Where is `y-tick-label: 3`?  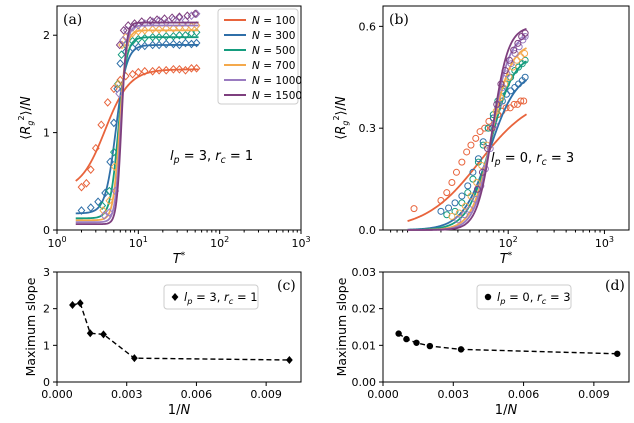 y-tick-label: 3 is located at coordinates (46, 272).